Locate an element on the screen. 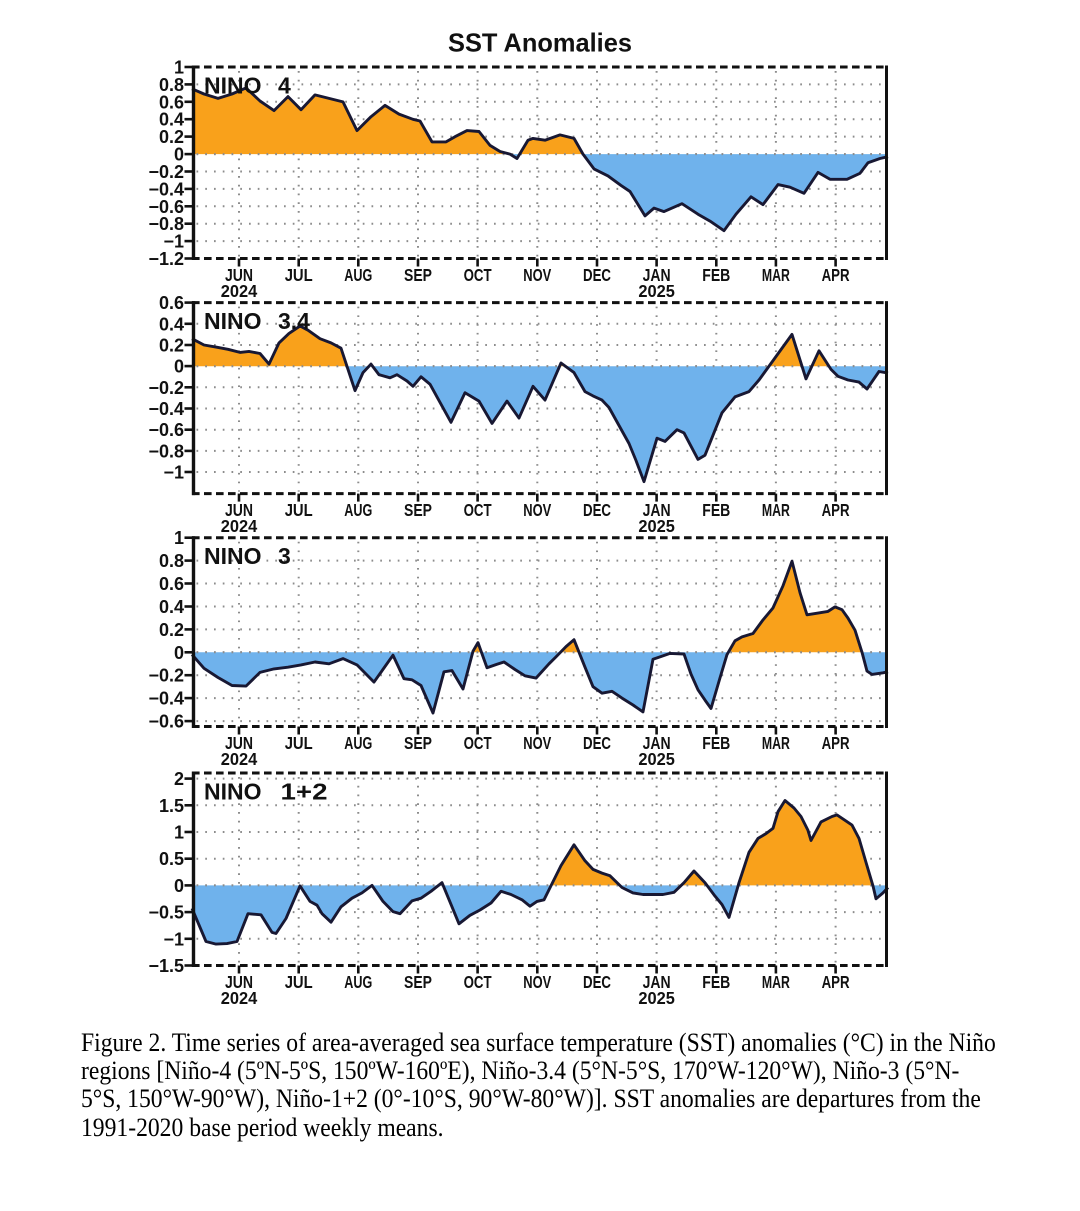 The image size is (1080, 1211). svg-text: 1+2 is located at coordinates (304, 791).